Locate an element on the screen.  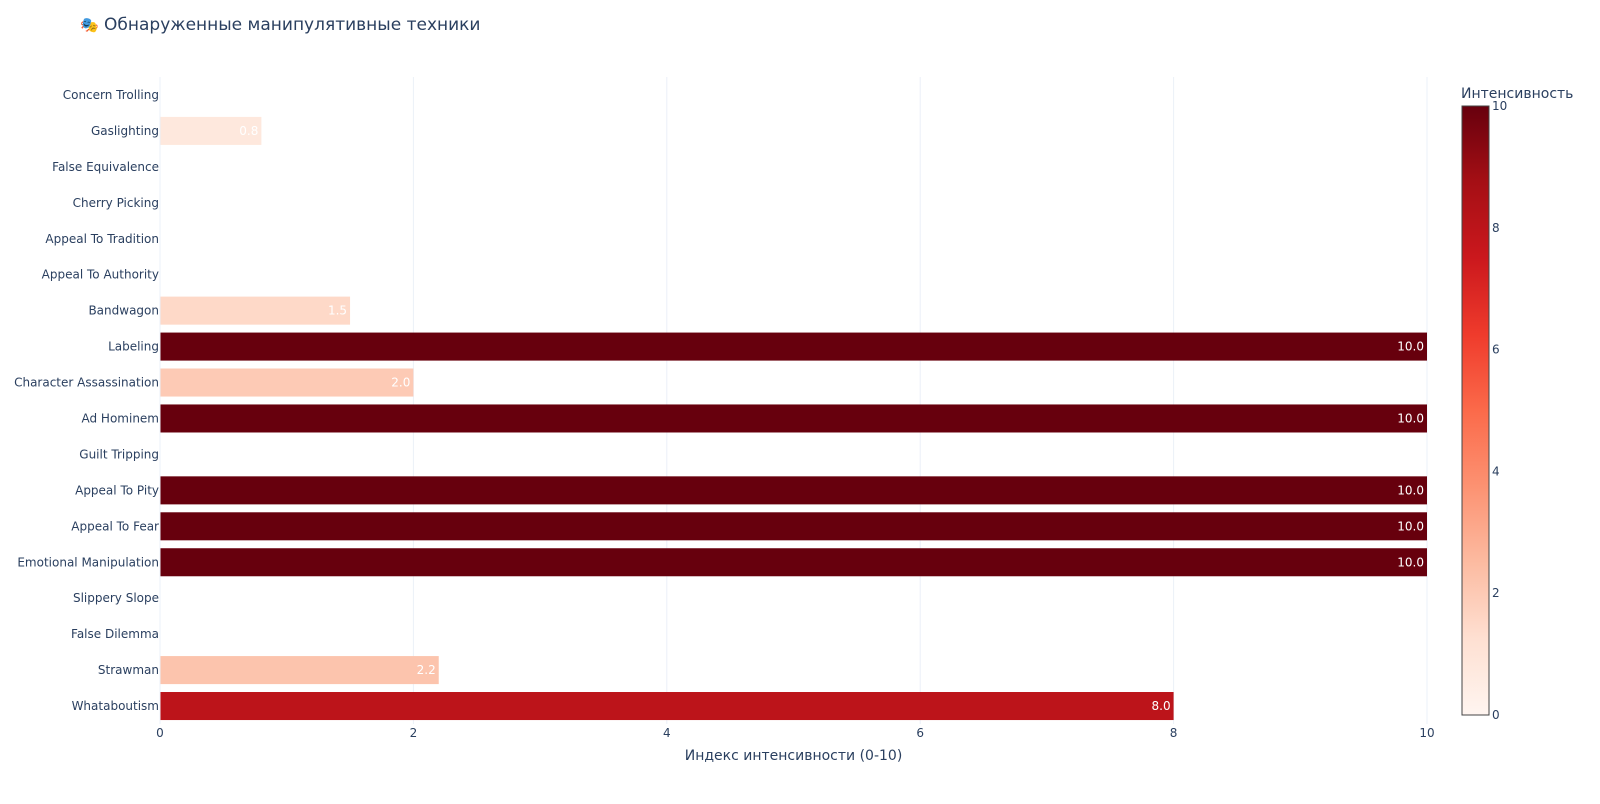
colorbar-title: Интенсивность is located at coordinates (1517, 94).